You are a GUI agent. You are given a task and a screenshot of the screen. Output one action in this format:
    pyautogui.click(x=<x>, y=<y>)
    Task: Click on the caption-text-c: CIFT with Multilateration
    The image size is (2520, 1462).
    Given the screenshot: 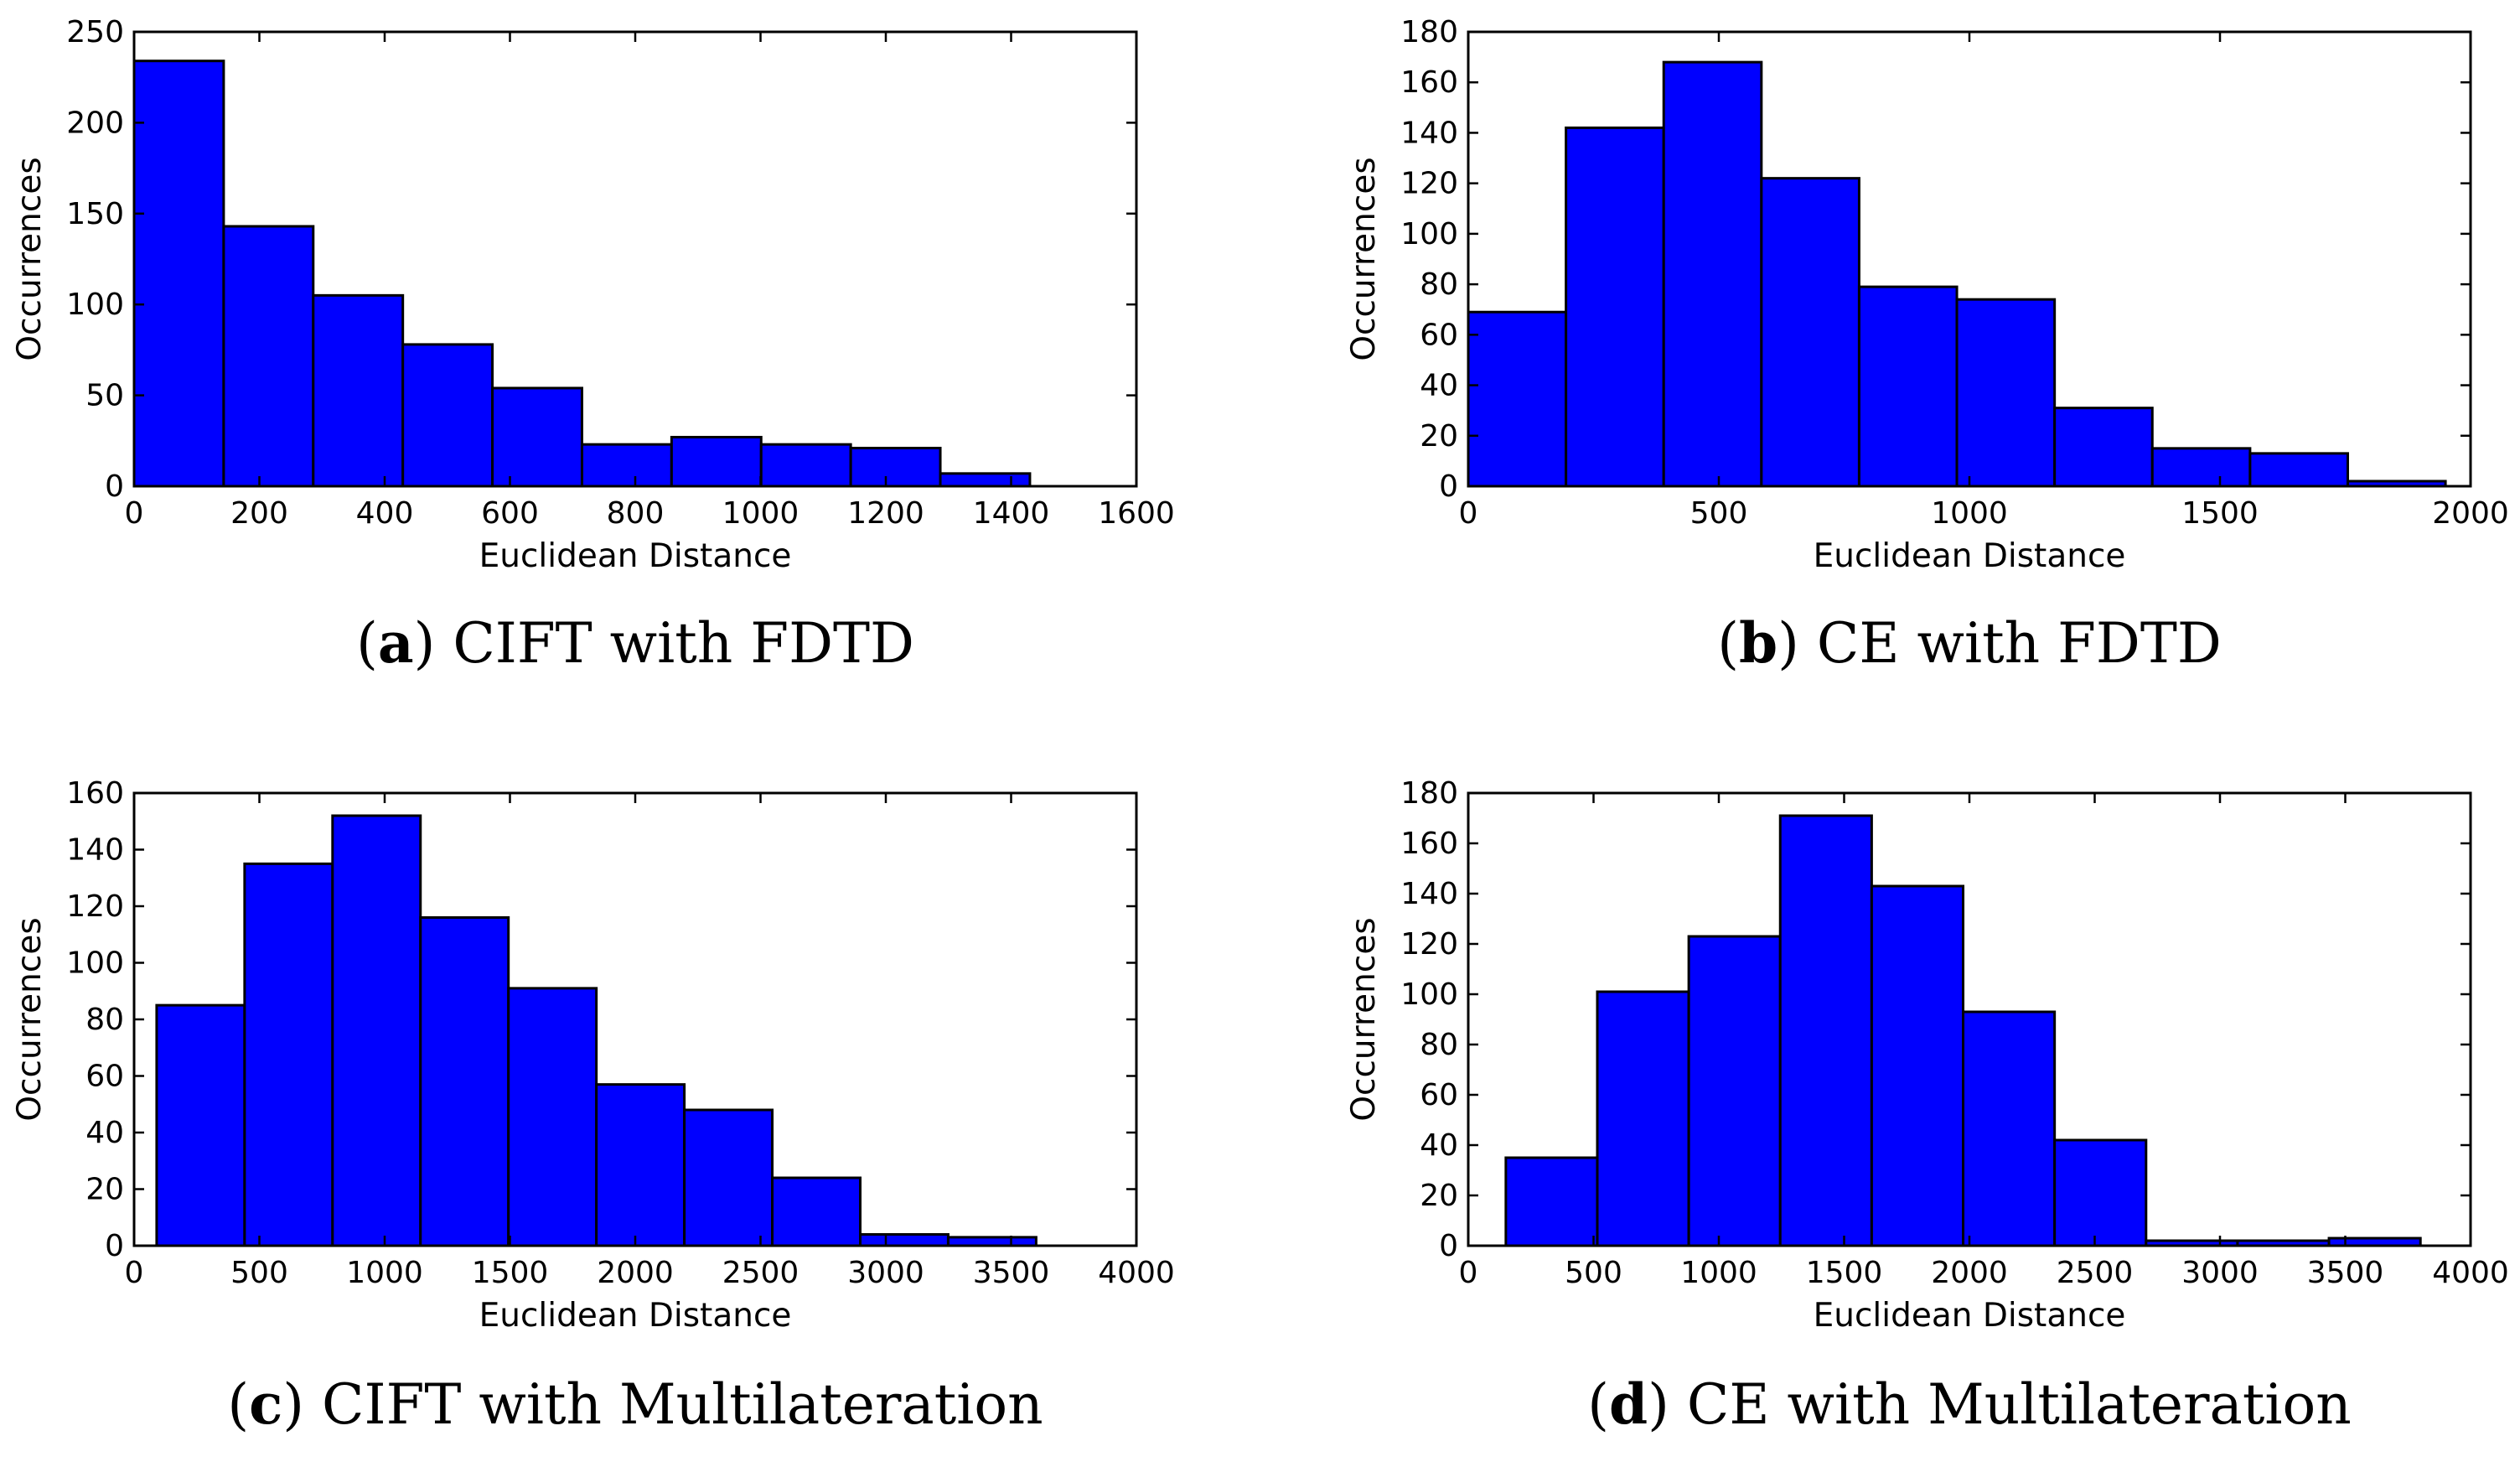 What is the action you would take?
    pyautogui.click(x=682, y=1405)
    